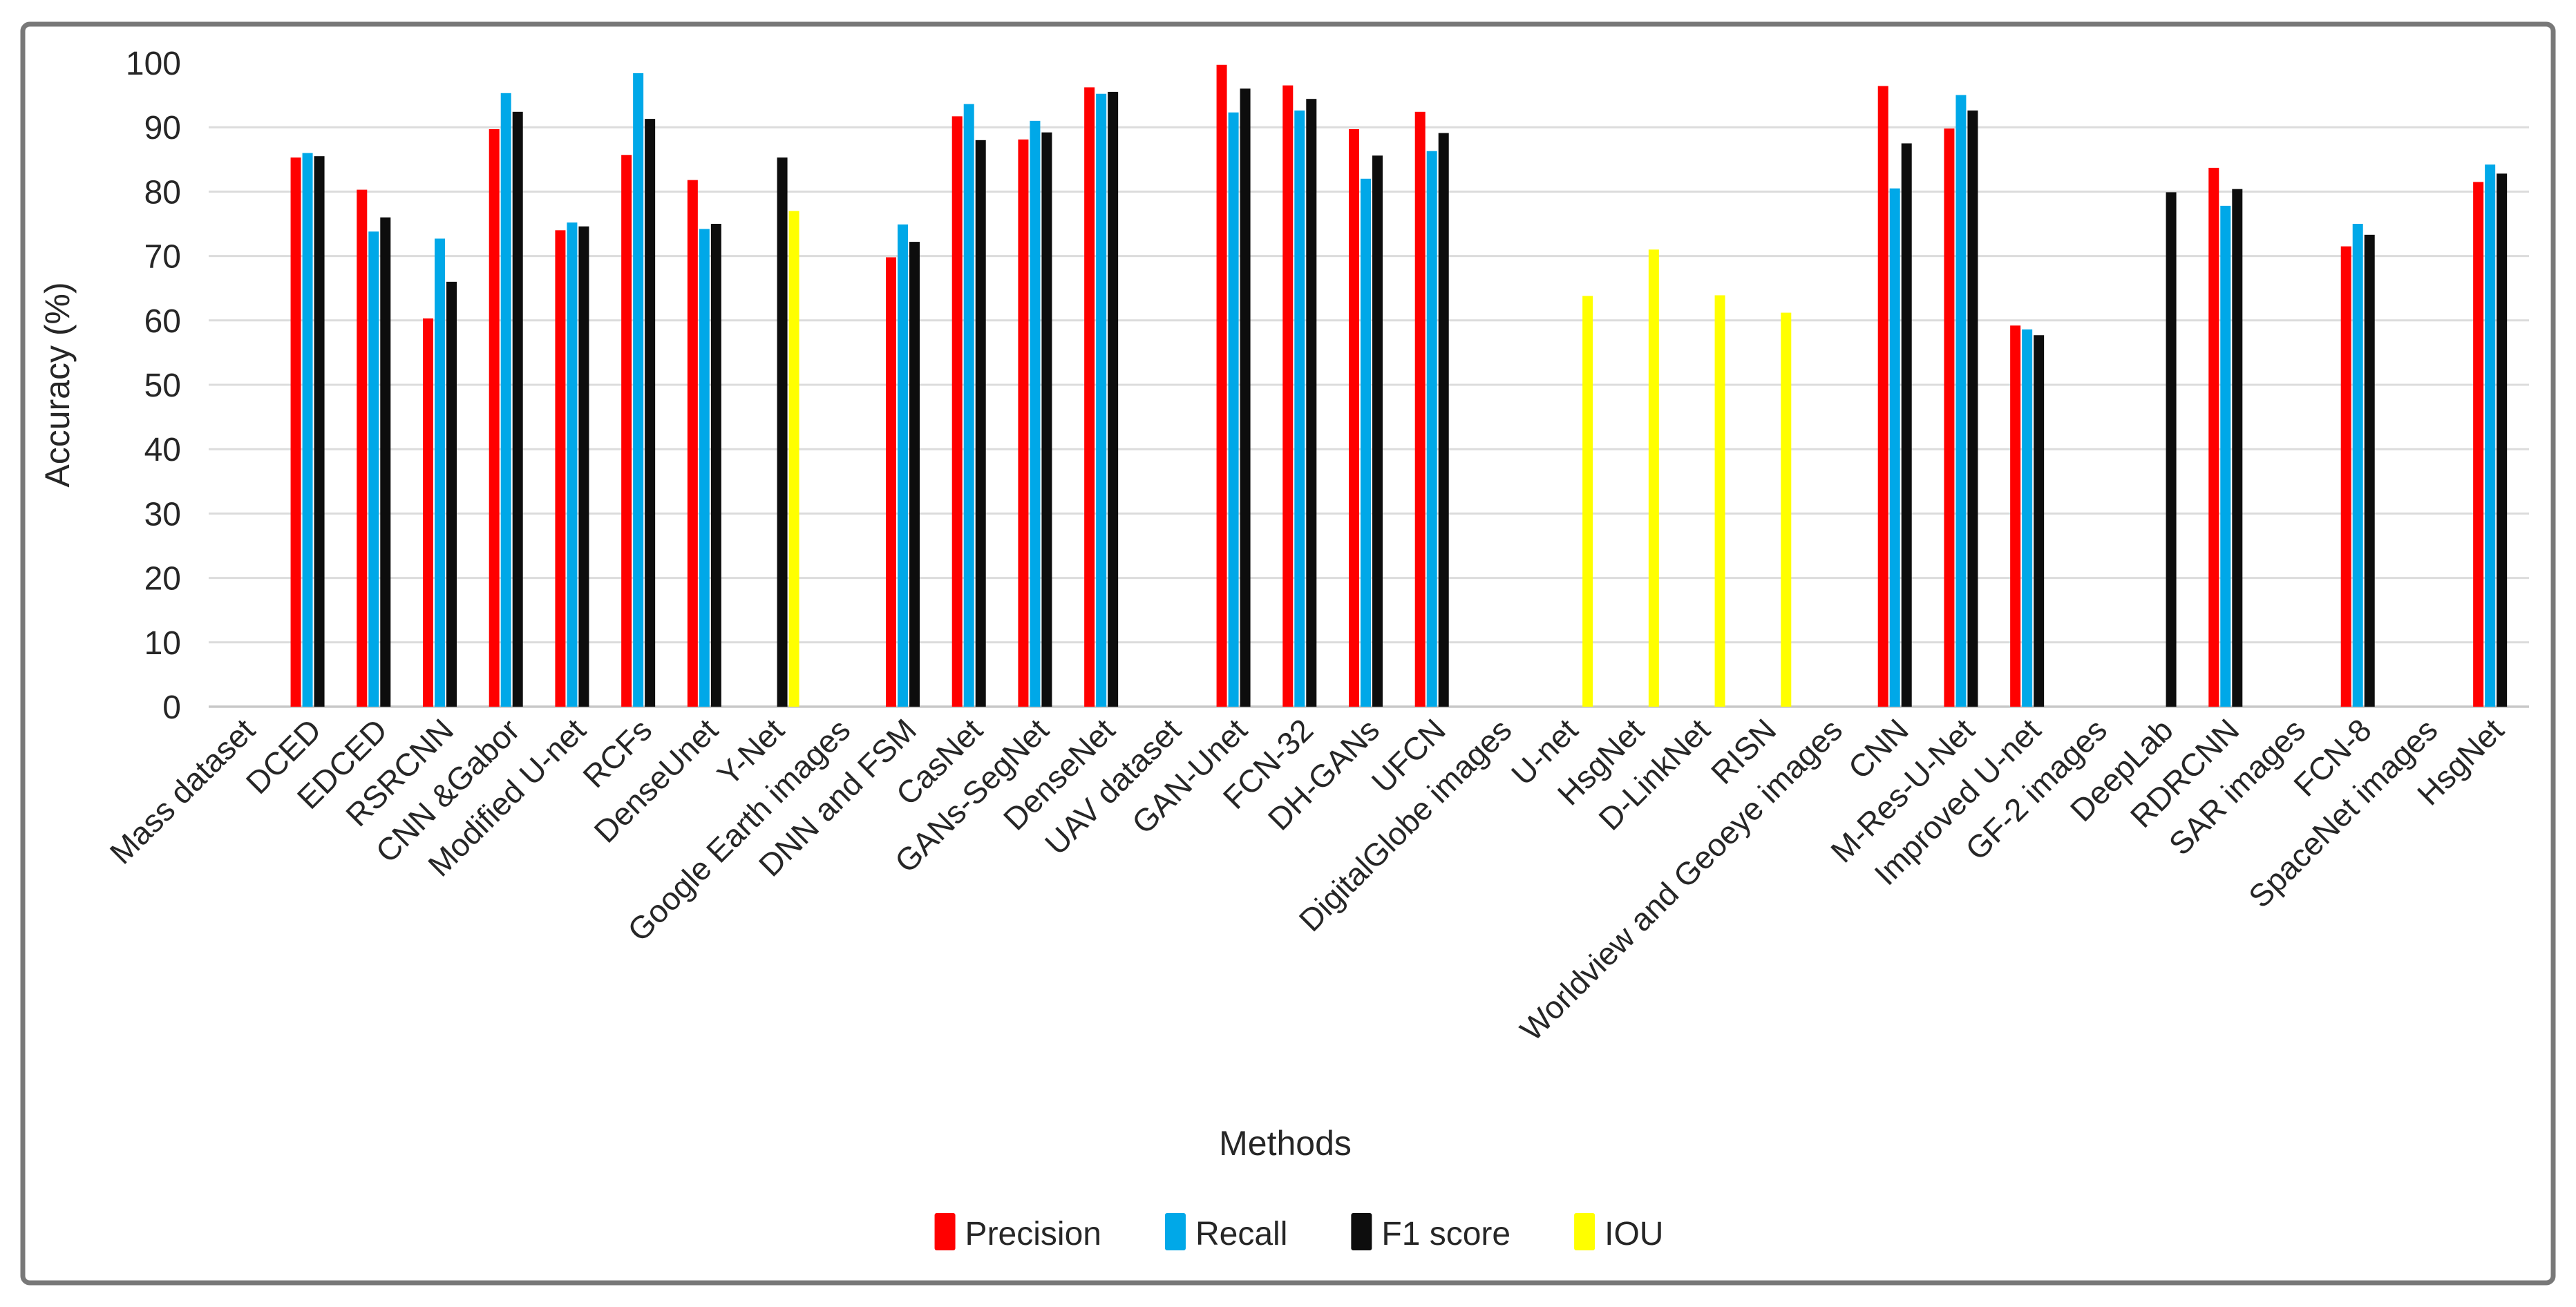  Describe the element at coordinates (2225, 456) in the screenshot. I see `bar-recall-RDRCNN` at that location.